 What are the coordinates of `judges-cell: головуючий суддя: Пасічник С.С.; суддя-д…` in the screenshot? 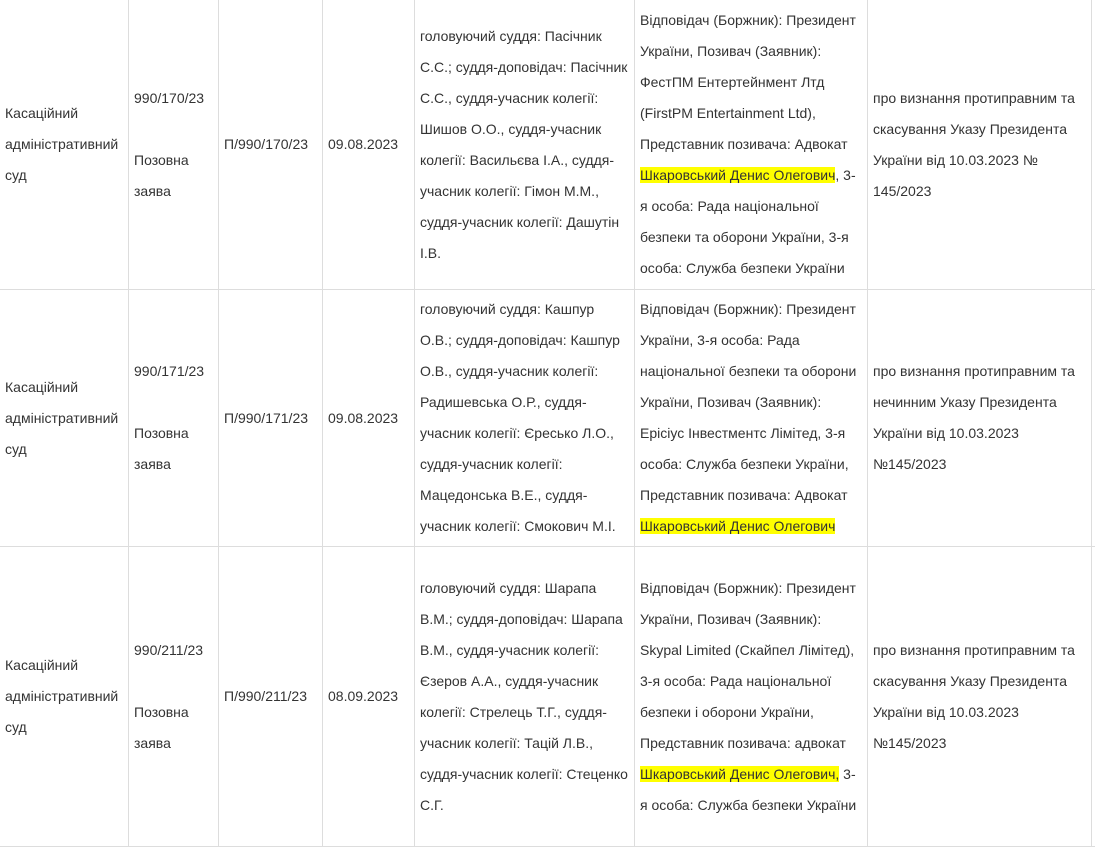 It's located at (525, 145).